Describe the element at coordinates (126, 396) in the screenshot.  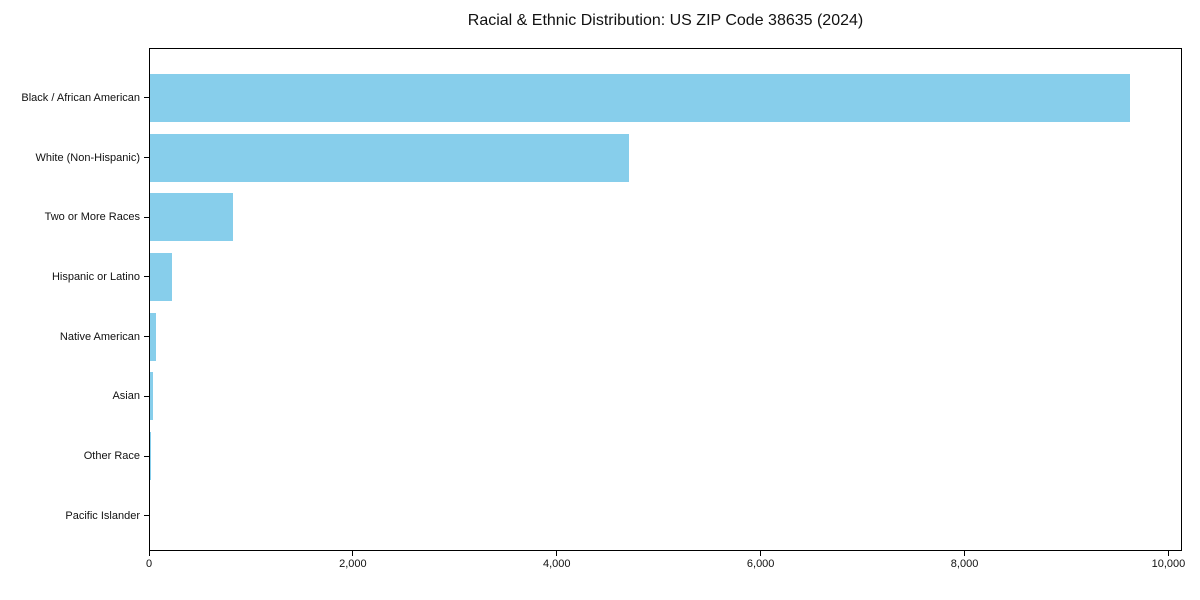
I see `y-axis-label: Asian` at that location.